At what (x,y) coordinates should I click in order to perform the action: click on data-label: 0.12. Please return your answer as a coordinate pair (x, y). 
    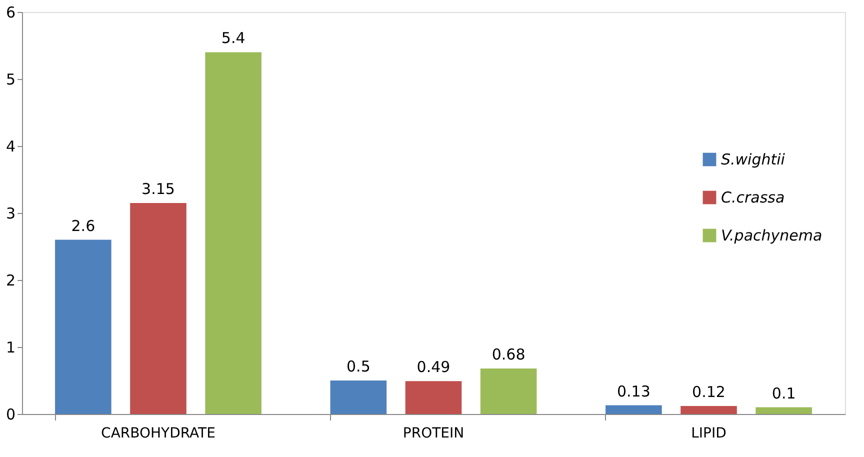
    Looking at the image, I should click on (709, 391).